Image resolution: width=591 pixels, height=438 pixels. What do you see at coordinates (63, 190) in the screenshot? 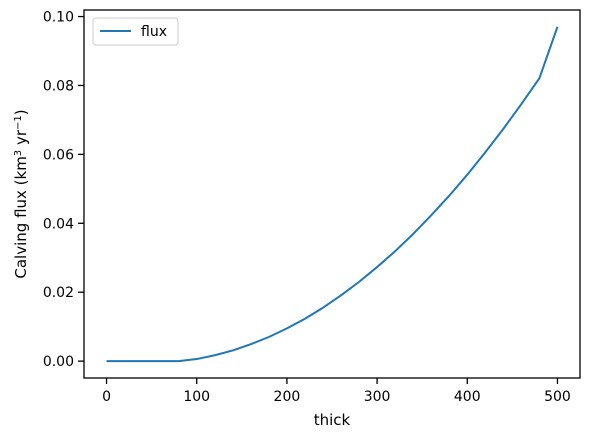
I see `y-ticks: 0.00 0.02 0.04 0.06 0.08 0.10` at bounding box center [63, 190].